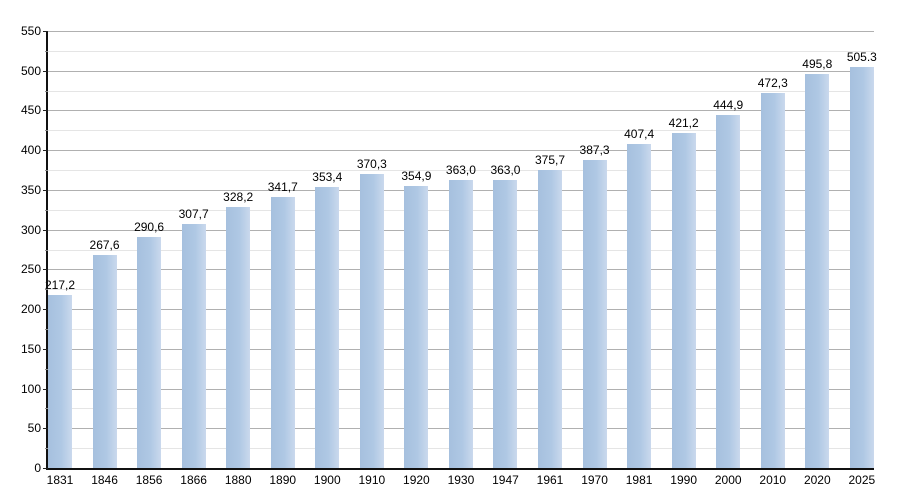 This screenshot has height=500, width=900. Describe the element at coordinates (238, 197) in the screenshot. I see `bar-value-label: 328,2` at that location.